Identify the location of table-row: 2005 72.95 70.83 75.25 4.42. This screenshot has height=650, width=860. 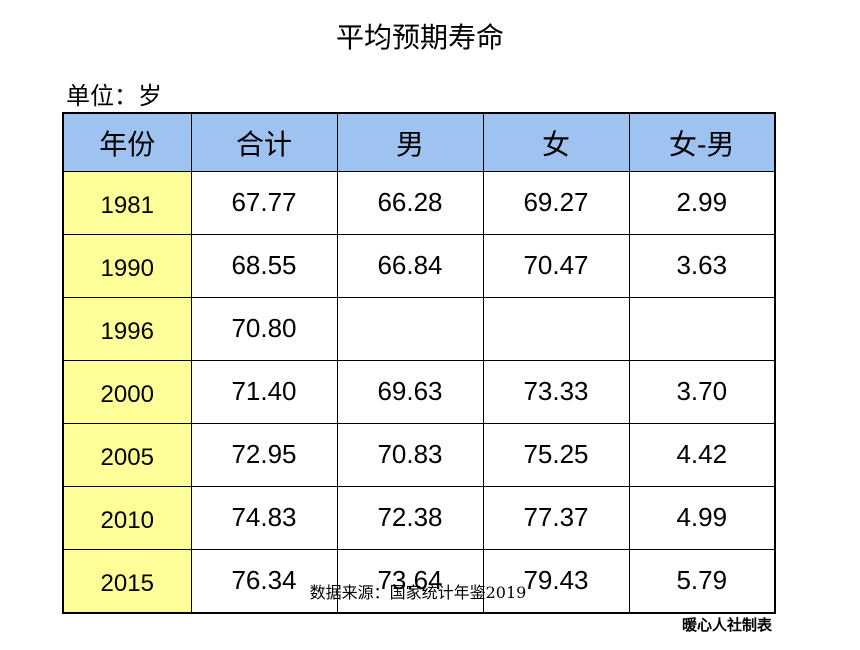
(419, 455).